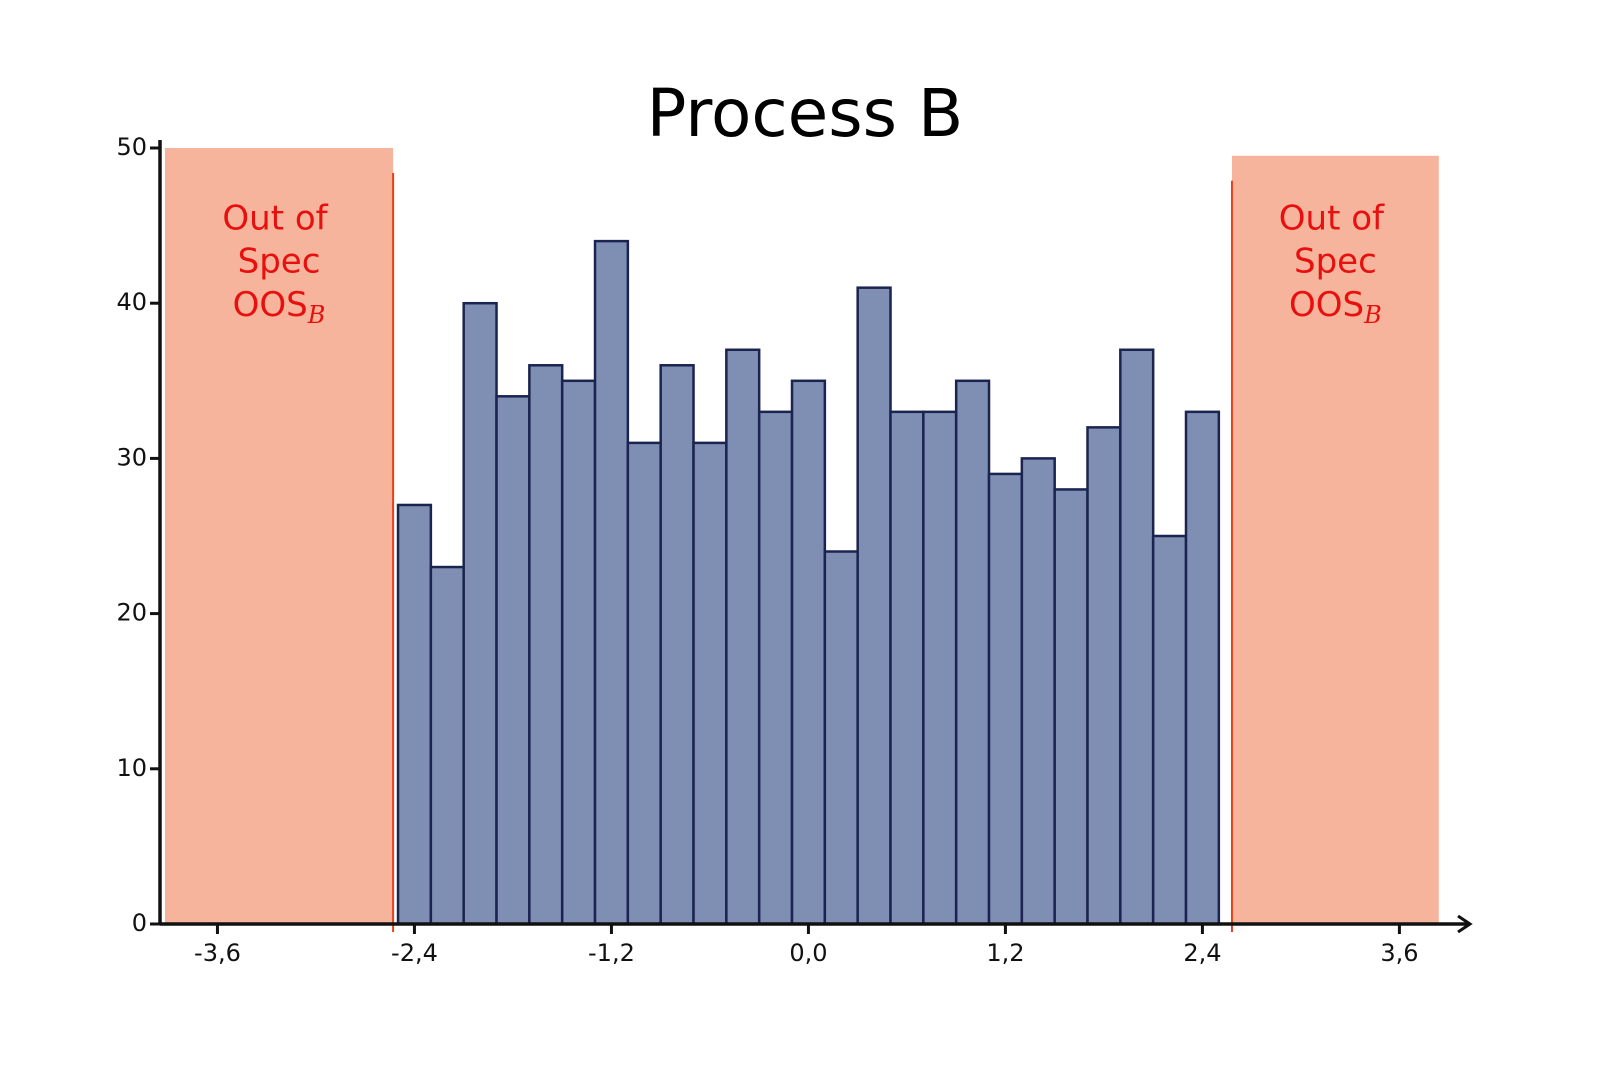 This screenshot has width=1600, height=1091. What do you see at coordinates (131, 768) in the screenshot?
I see `y-tick-label: 10` at bounding box center [131, 768].